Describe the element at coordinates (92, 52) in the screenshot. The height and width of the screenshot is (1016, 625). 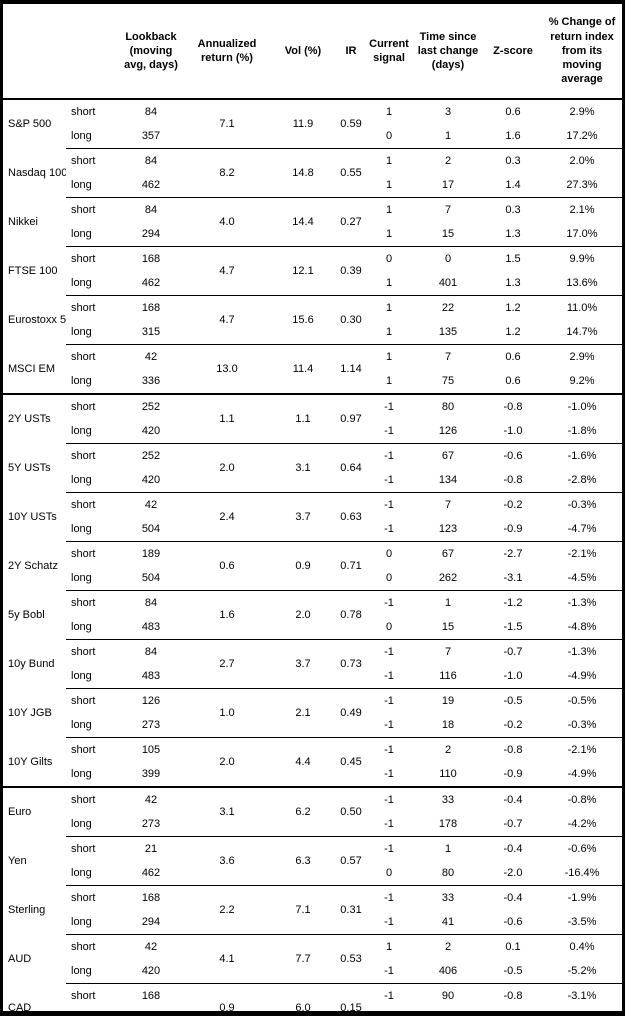
I see `col-header-horizon` at that location.